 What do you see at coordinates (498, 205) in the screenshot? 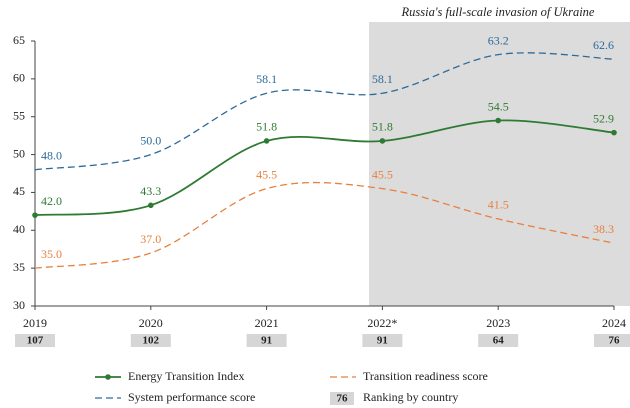
I see `value-label: 41.5` at bounding box center [498, 205].